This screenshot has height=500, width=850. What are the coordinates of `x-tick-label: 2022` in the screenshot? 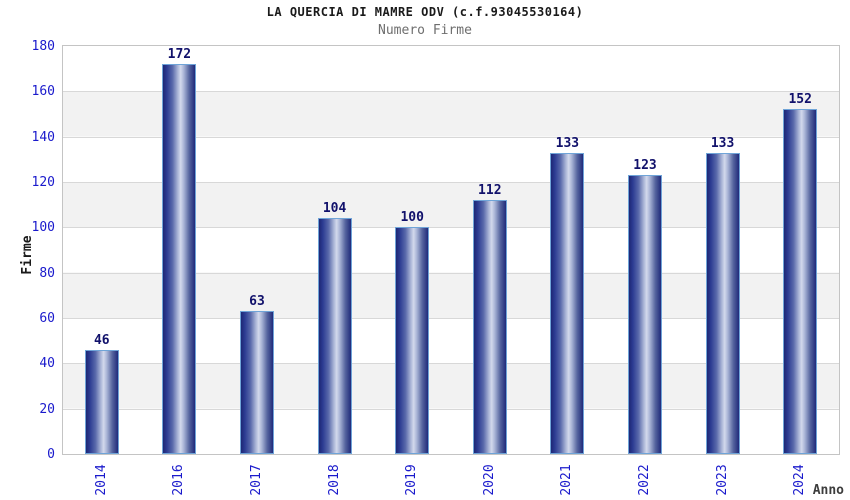 It's located at (644, 480).